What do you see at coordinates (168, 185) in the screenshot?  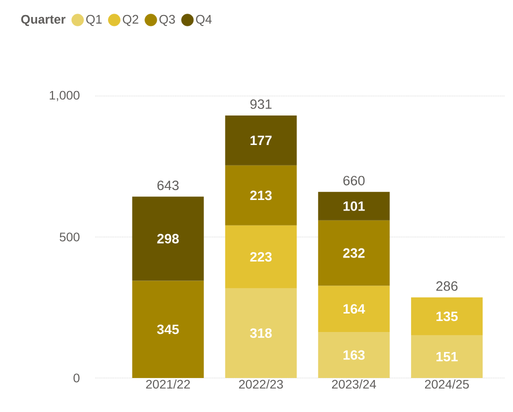 I see `total-label: 643` at bounding box center [168, 185].